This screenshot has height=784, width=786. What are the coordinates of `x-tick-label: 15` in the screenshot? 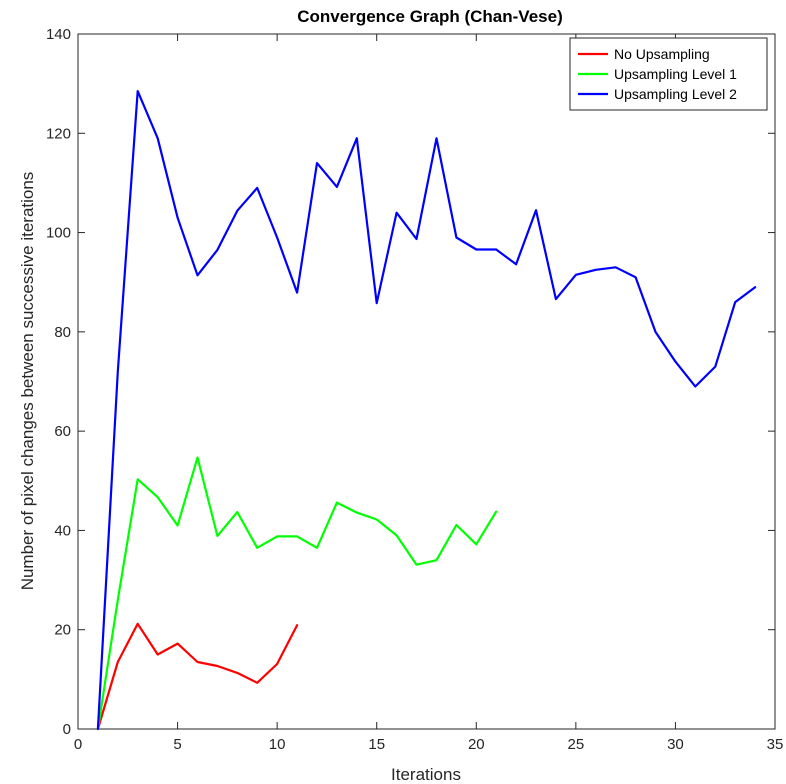 It's located at (376, 744).